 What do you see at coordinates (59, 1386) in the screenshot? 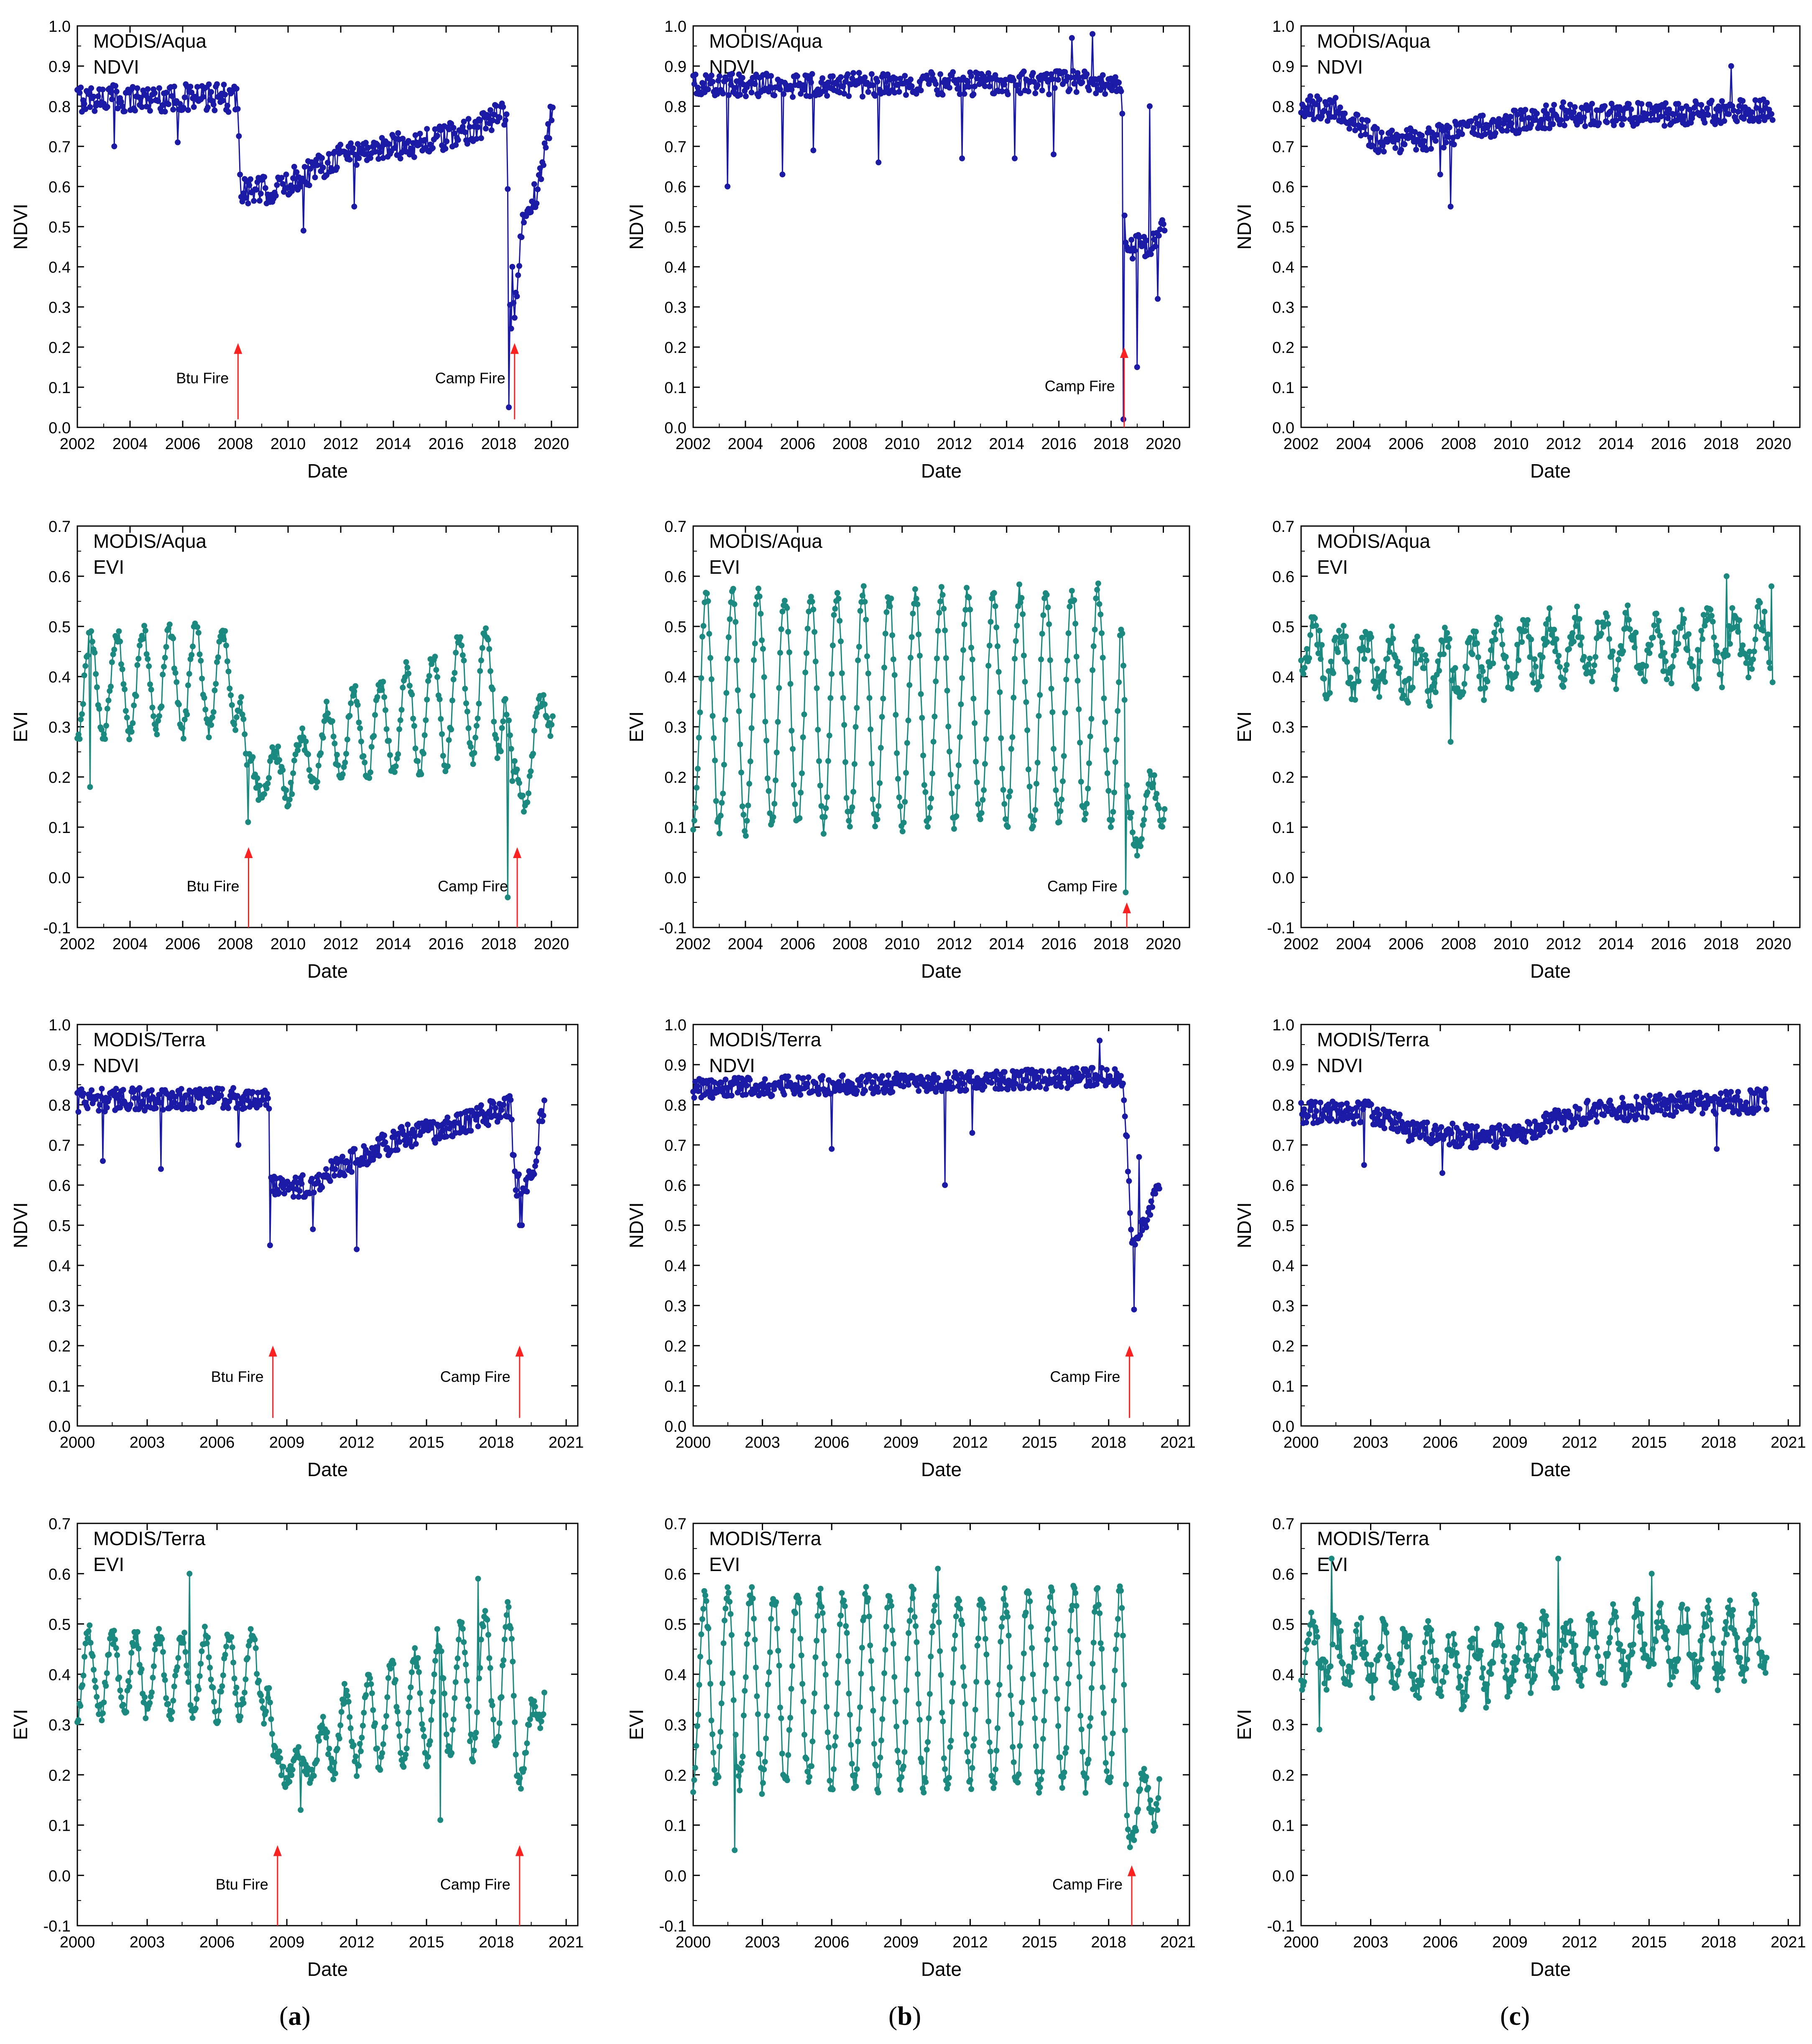
I see `y-tick-label: 0.1` at bounding box center [59, 1386].